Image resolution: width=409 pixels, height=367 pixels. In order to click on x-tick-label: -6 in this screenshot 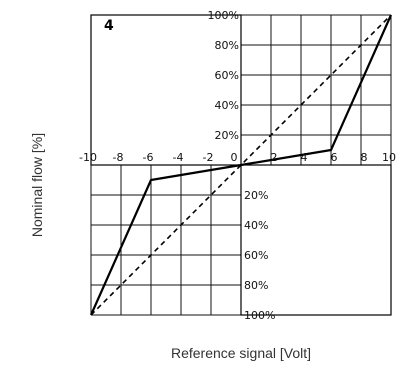, I will do `click(148, 157)`.